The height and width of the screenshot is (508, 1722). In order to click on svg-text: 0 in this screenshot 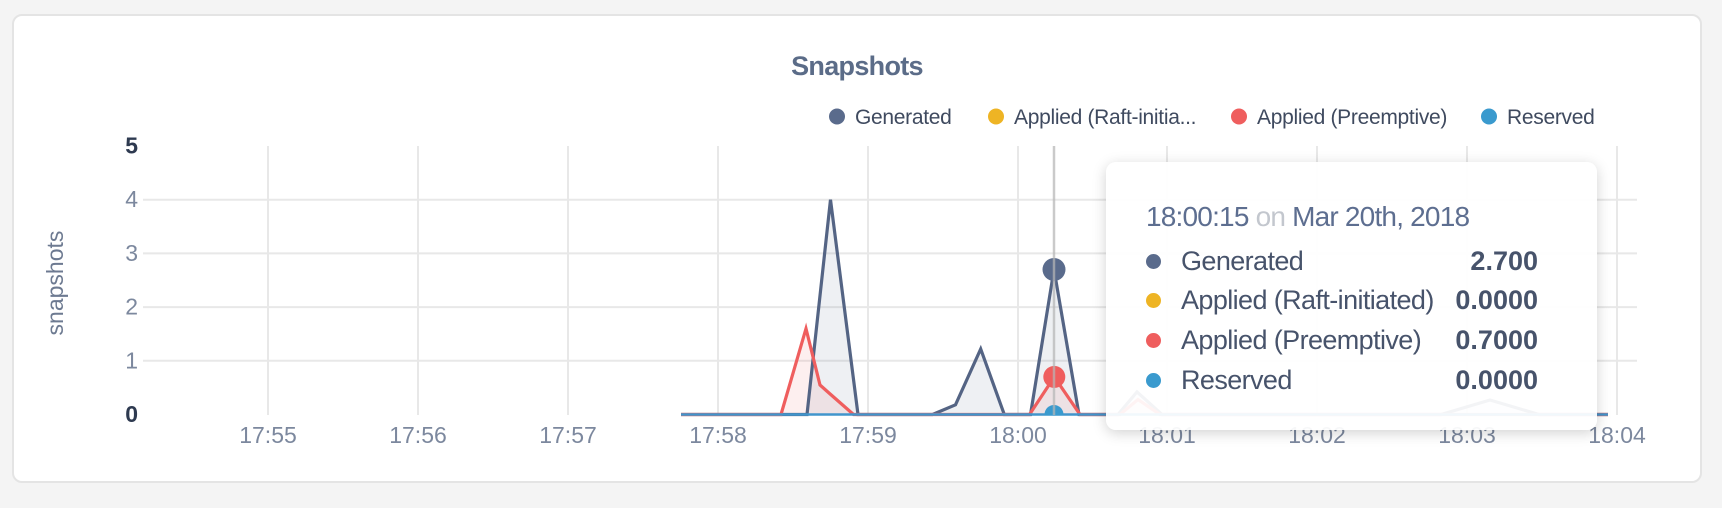, I will do `click(131, 414)`.